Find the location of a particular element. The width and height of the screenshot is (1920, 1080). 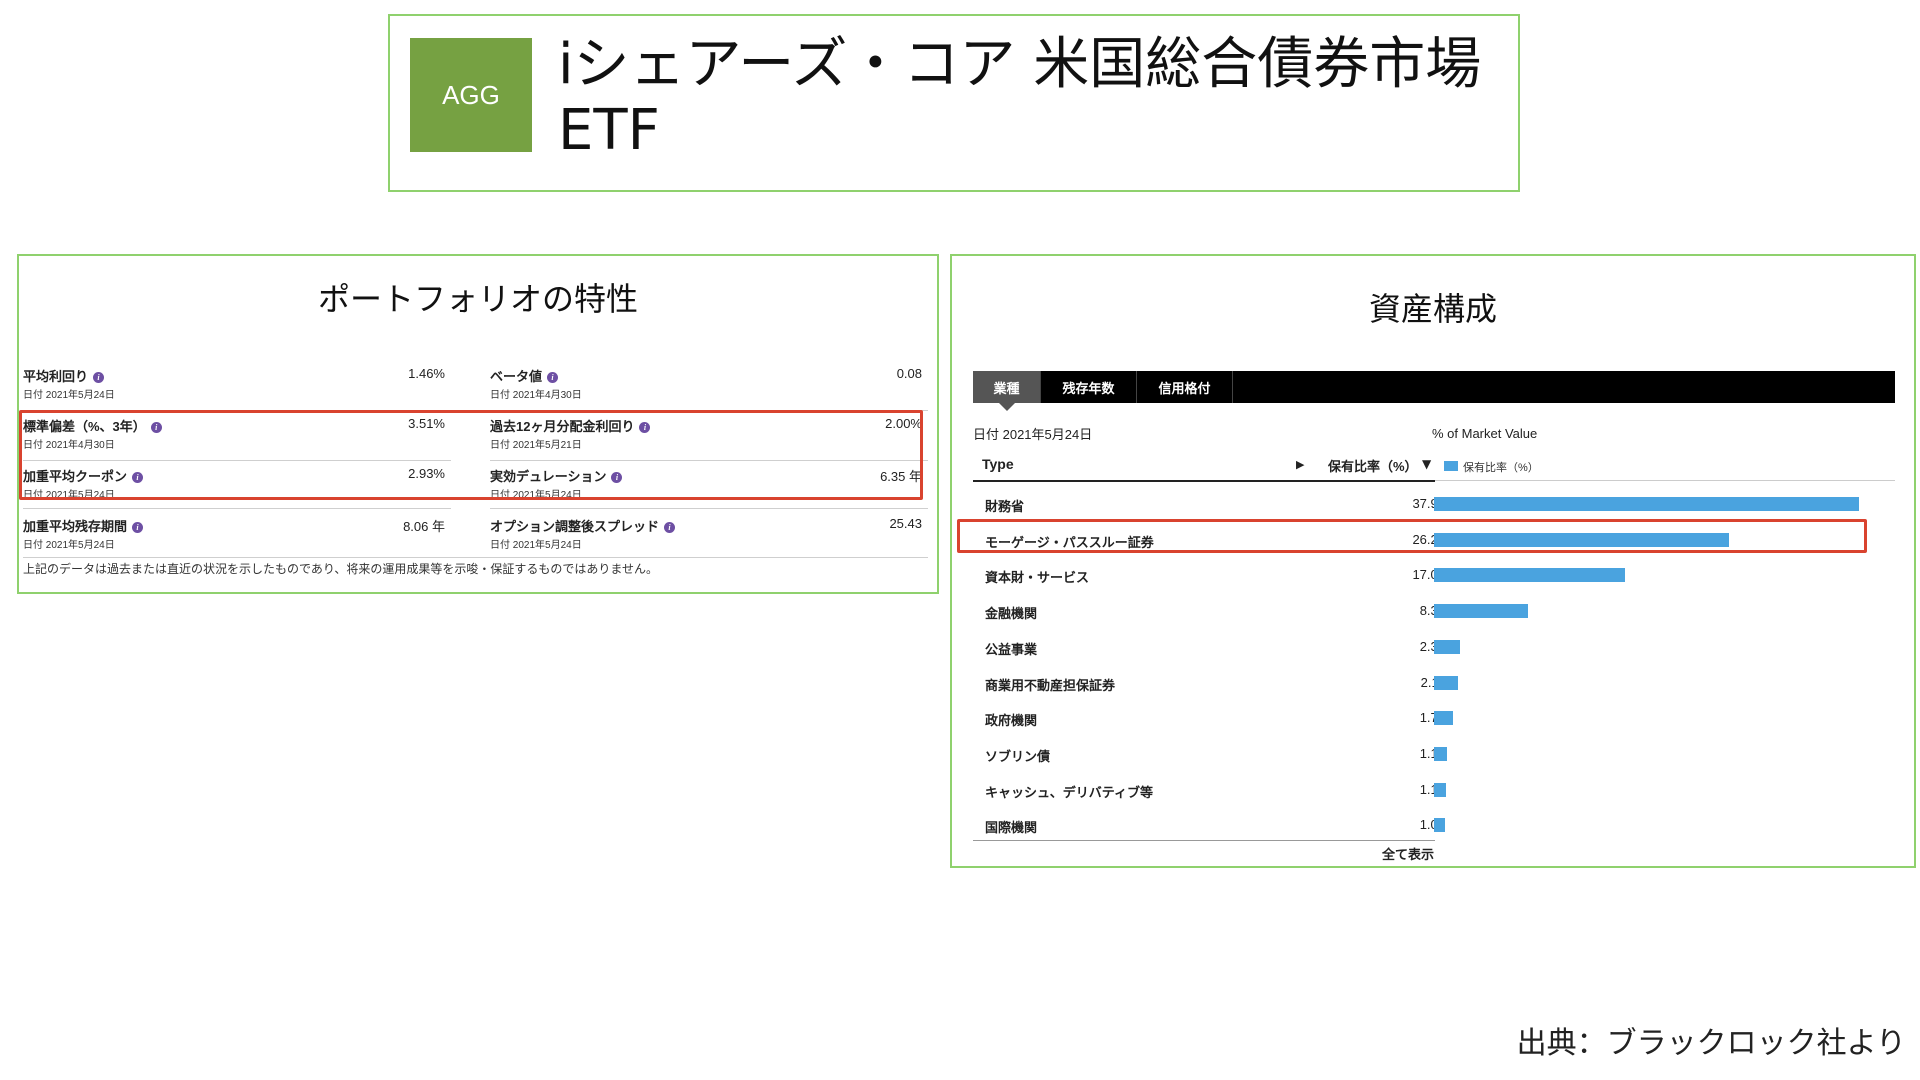

column-header-weight: 保有比率（%） is located at coordinates (1373, 466).